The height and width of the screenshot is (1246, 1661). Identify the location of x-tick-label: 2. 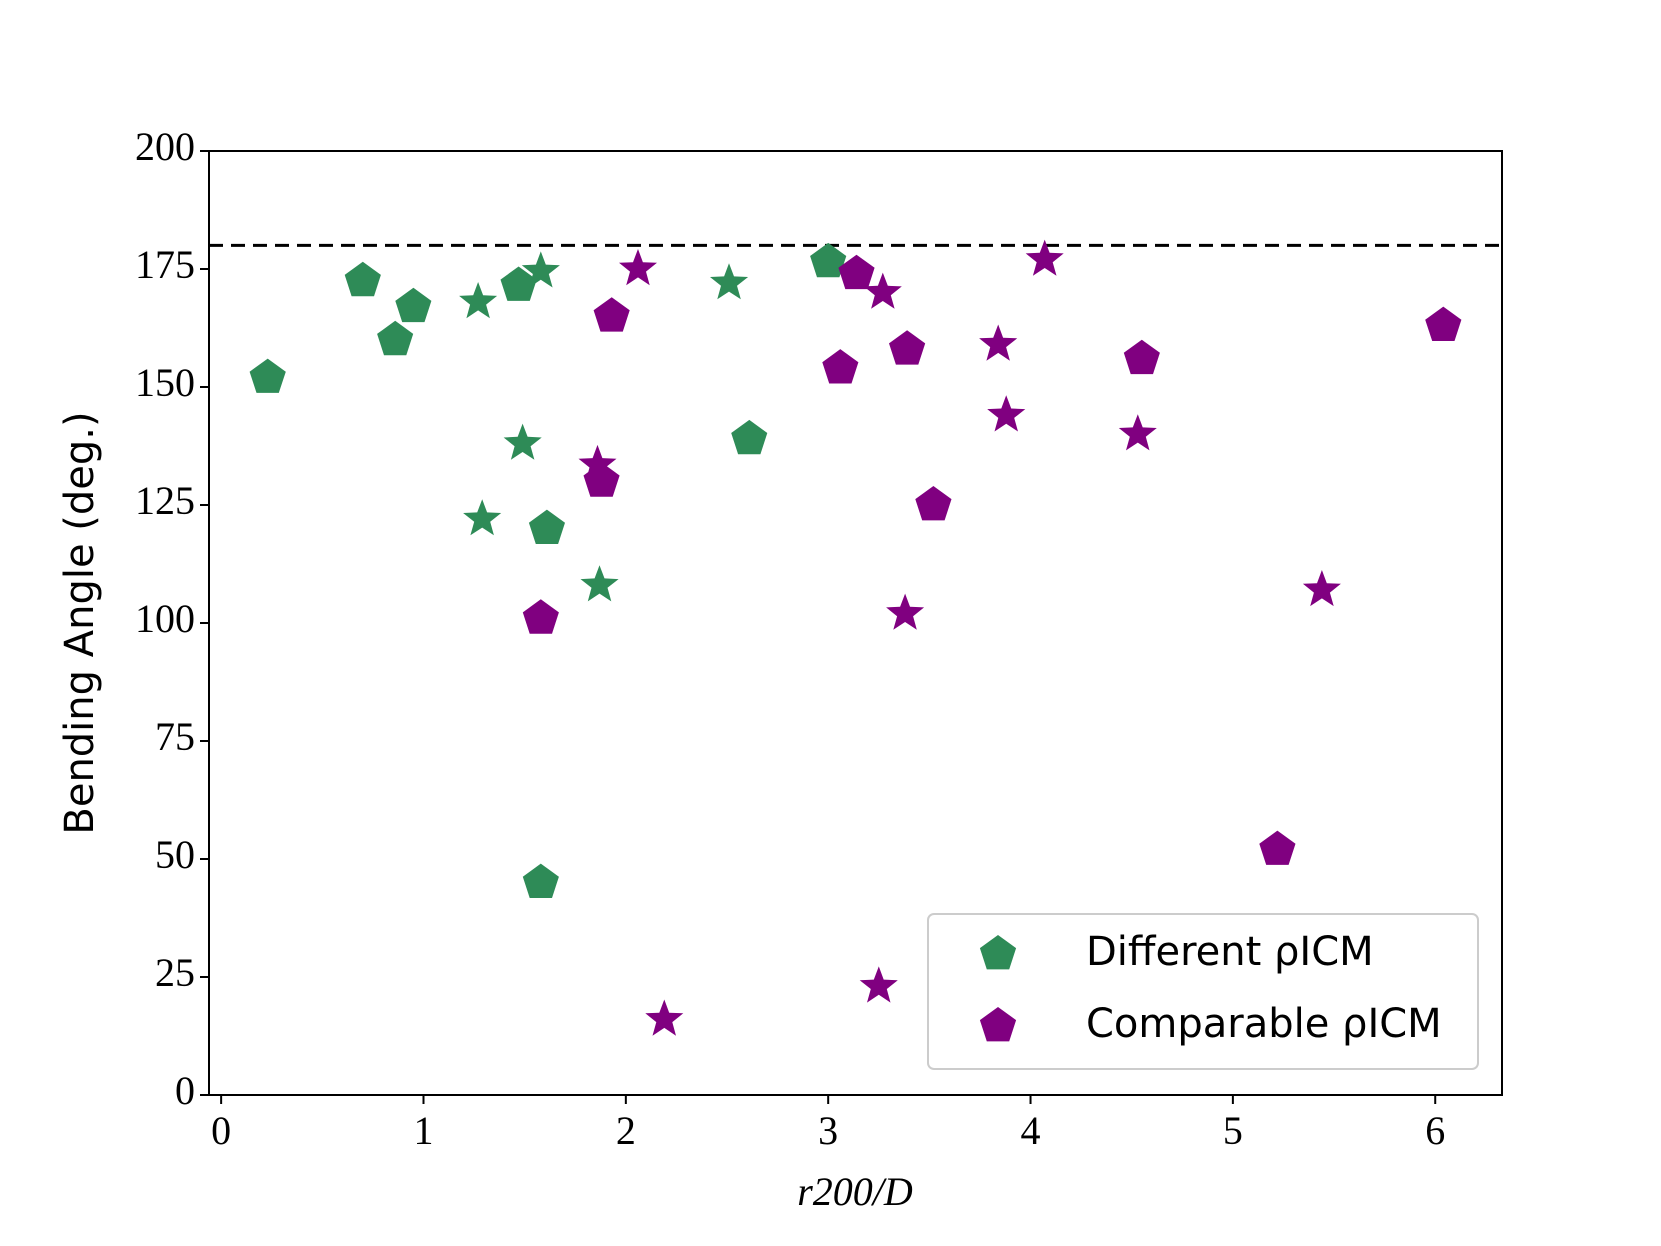
(626, 1130).